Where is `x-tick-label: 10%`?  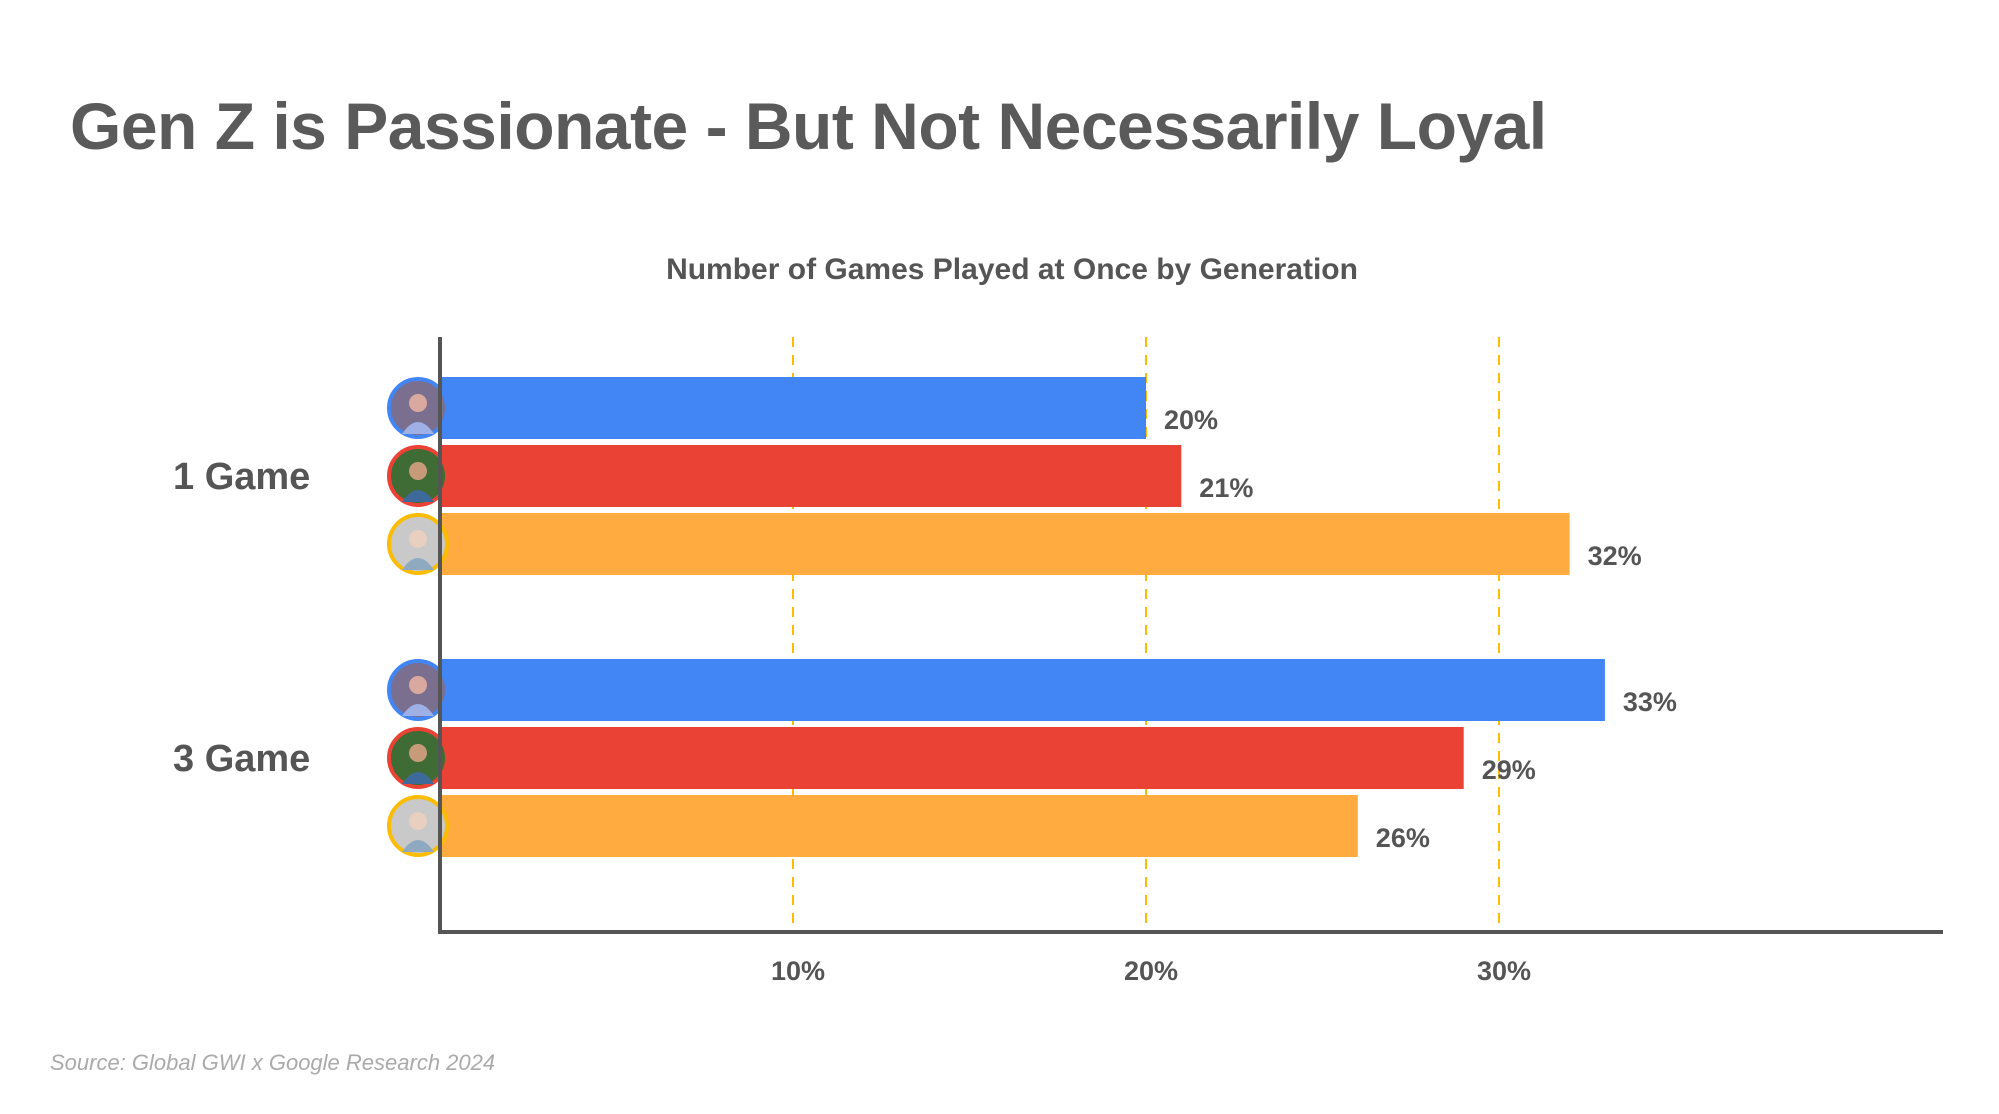 x-tick-label: 10% is located at coordinates (798, 971).